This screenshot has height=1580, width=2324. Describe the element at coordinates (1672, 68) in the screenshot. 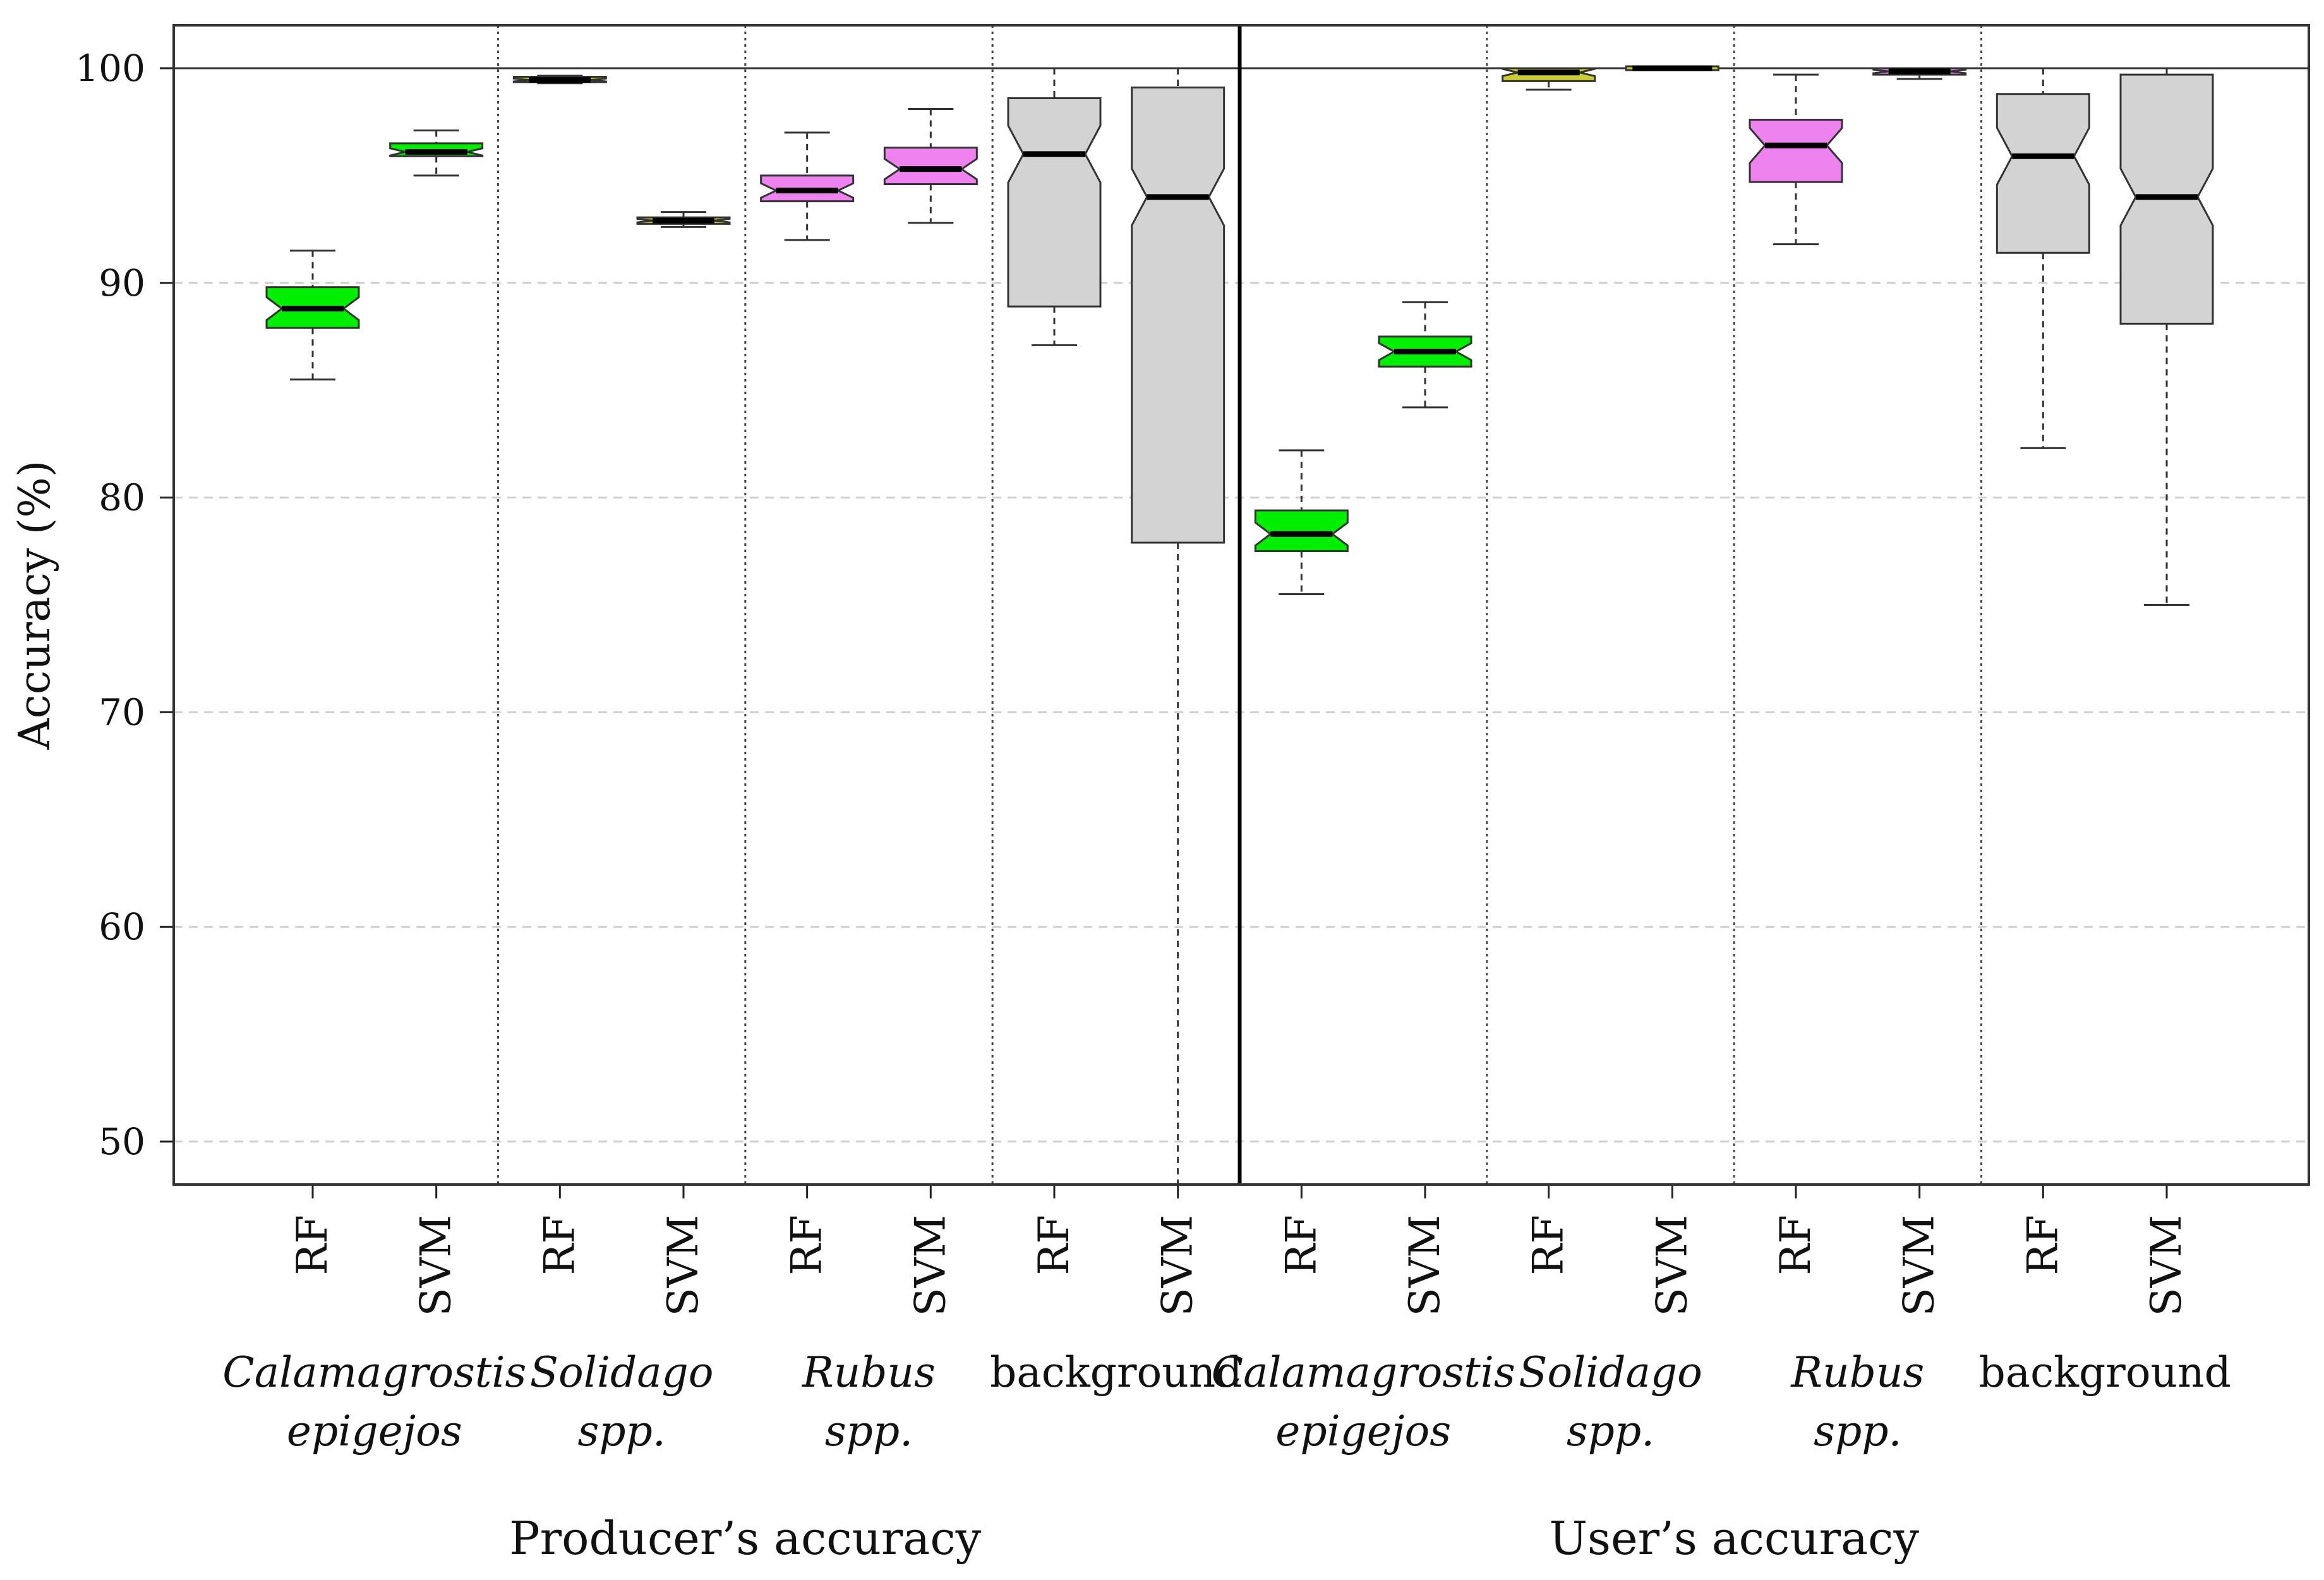

I see `box-s1-g1-svm` at that location.